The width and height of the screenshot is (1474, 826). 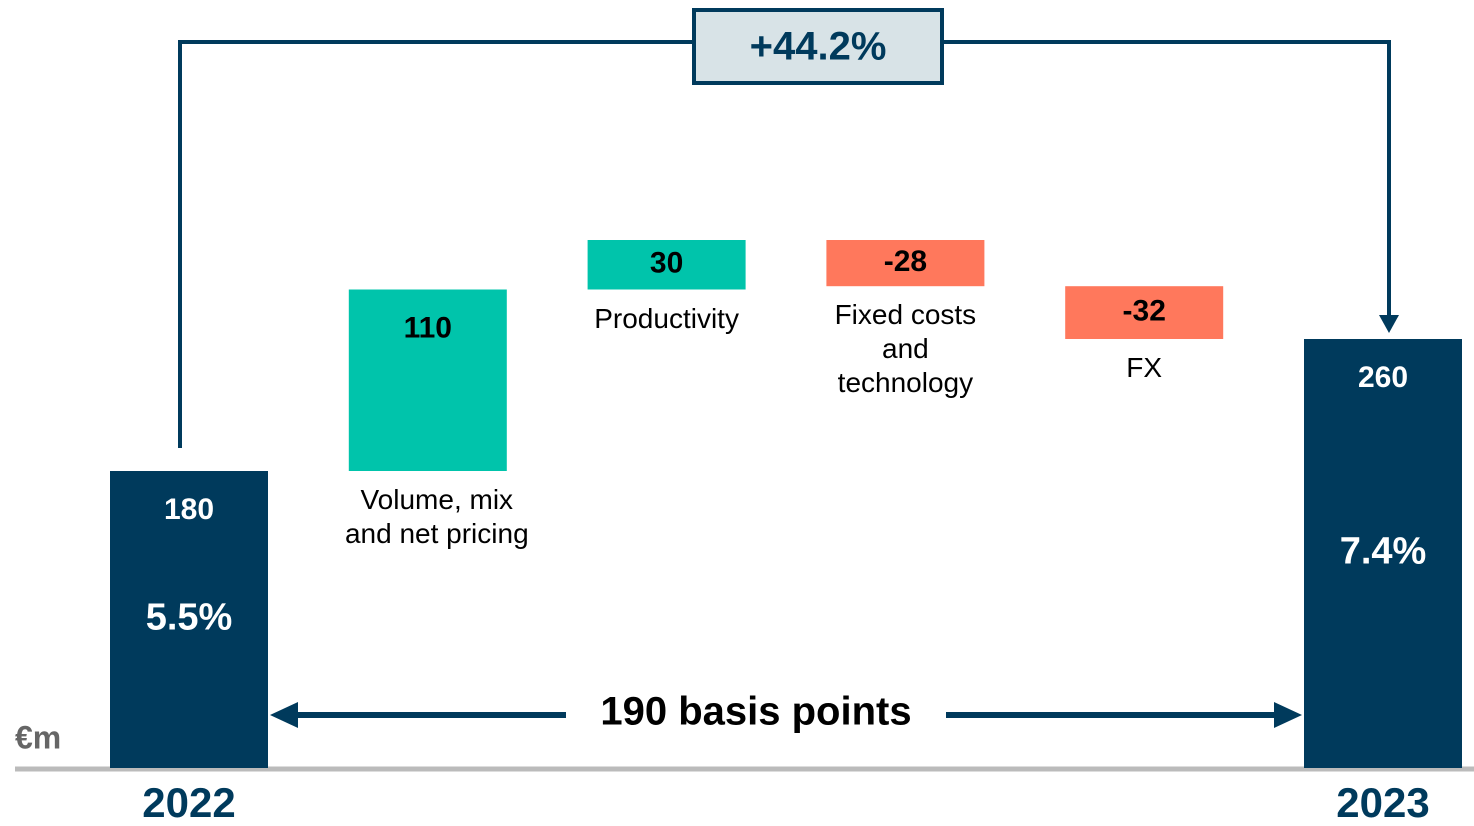 What do you see at coordinates (189, 509) in the screenshot?
I see `value-label: 180` at bounding box center [189, 509].